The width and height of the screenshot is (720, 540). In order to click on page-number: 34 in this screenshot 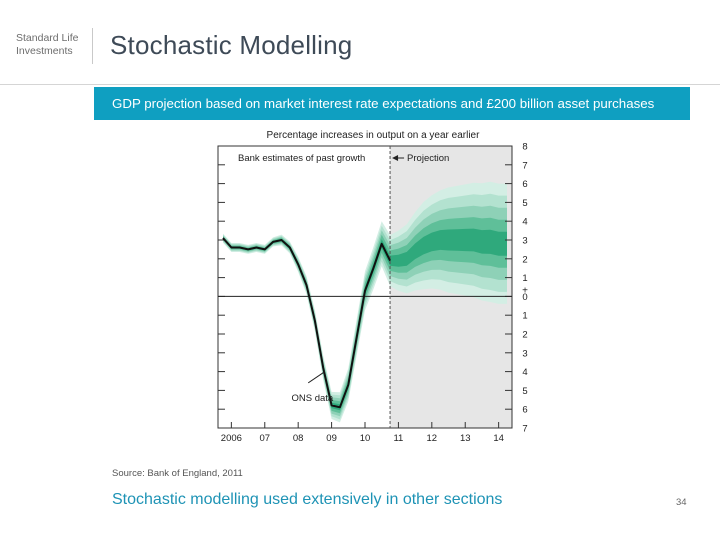, I will do `click(681, 502)`.